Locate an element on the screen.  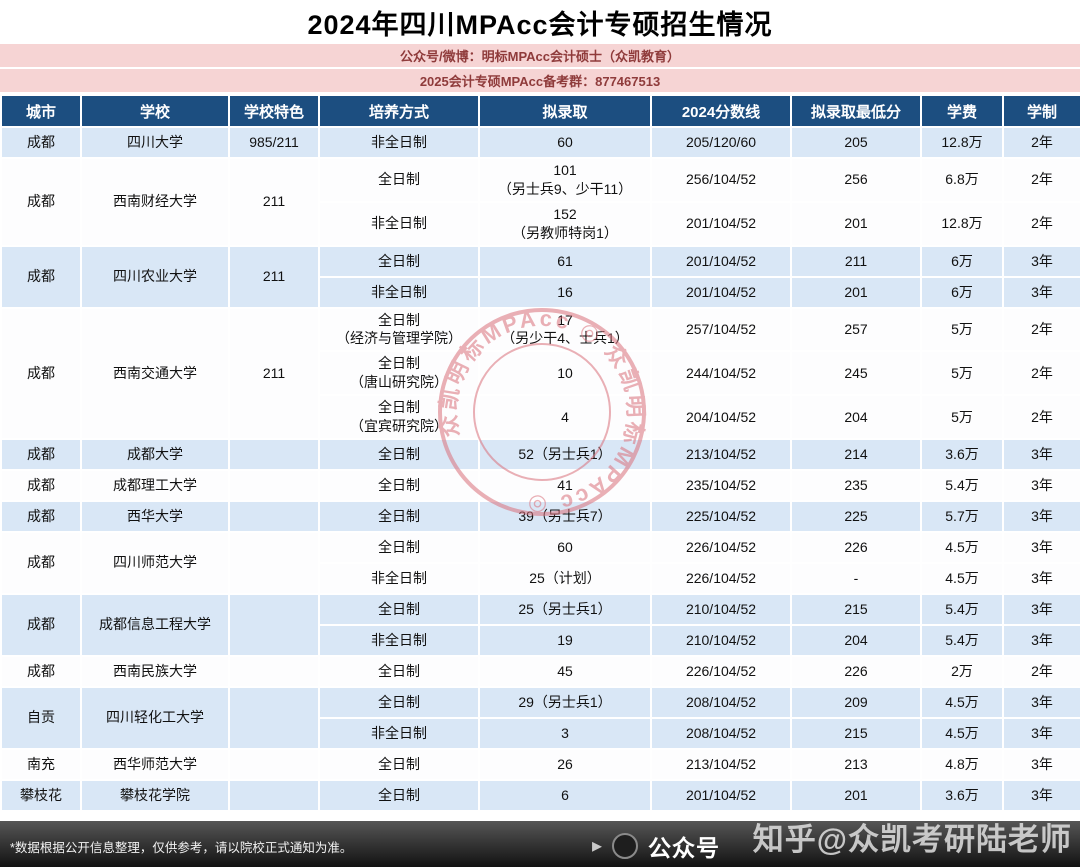
cell-school: 成都理工大学 is located at coordinates (155, 485).